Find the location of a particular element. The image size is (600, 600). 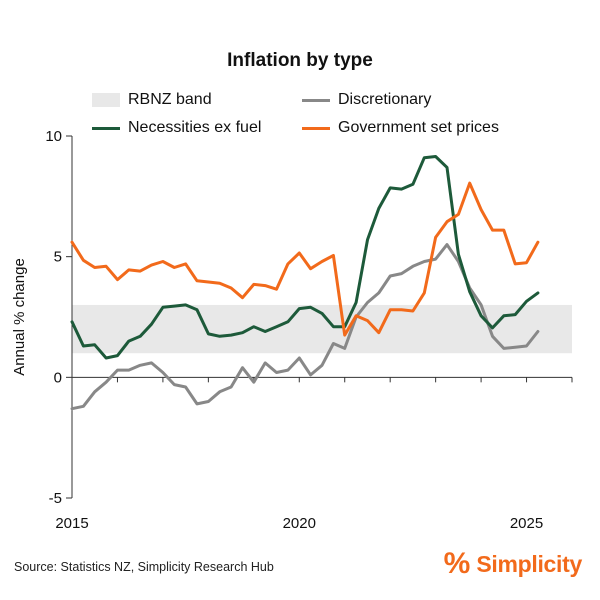

legend-swatch-discretionary is located at coordinates (316, 100).